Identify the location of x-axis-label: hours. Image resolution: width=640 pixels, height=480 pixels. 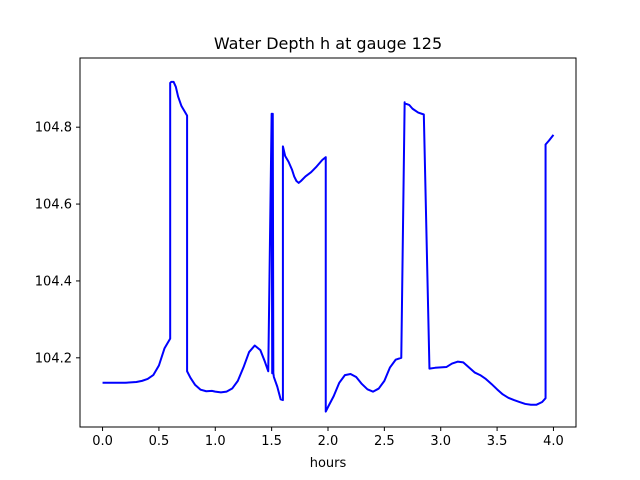
(328, 463).